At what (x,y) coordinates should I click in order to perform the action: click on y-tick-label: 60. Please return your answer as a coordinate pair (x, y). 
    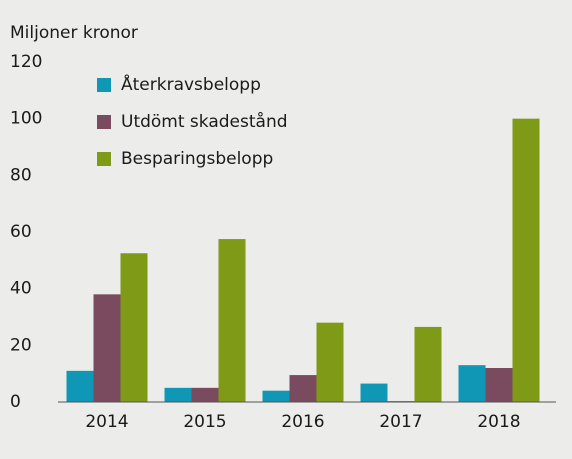
    Looking at the image, I should click on (21, 232).